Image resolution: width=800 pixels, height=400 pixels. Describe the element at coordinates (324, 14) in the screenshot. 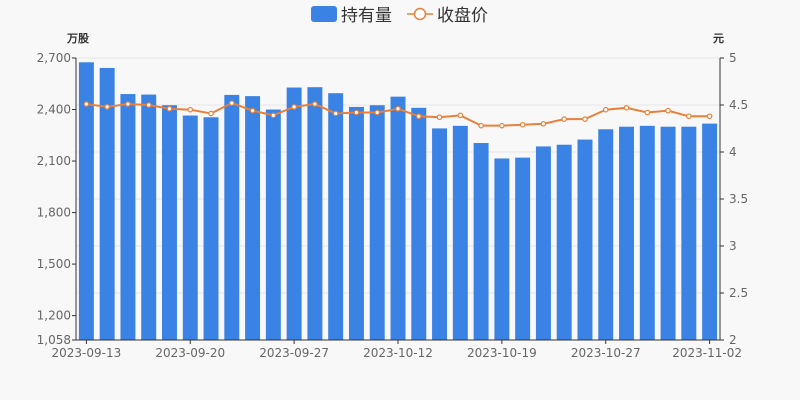

I see `legend-holding-swatch` at that location.